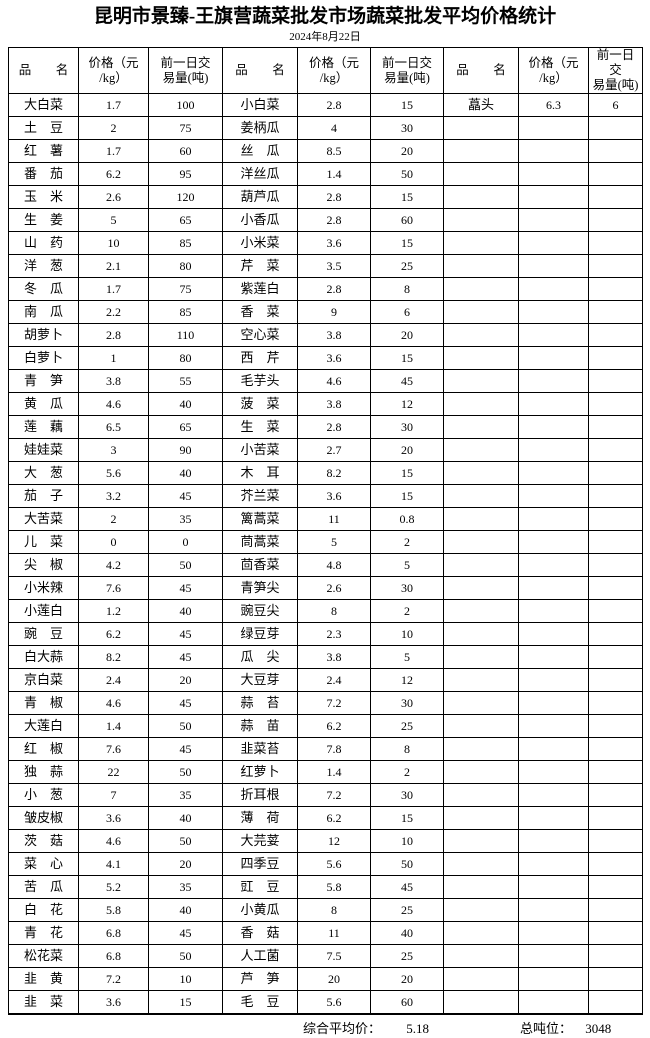 This screenshot has height=1038, width=650. What do you see at coordinates (334, 312) in the screenshot?
I see `cell-price: 9` at bounding box center [334, 312].